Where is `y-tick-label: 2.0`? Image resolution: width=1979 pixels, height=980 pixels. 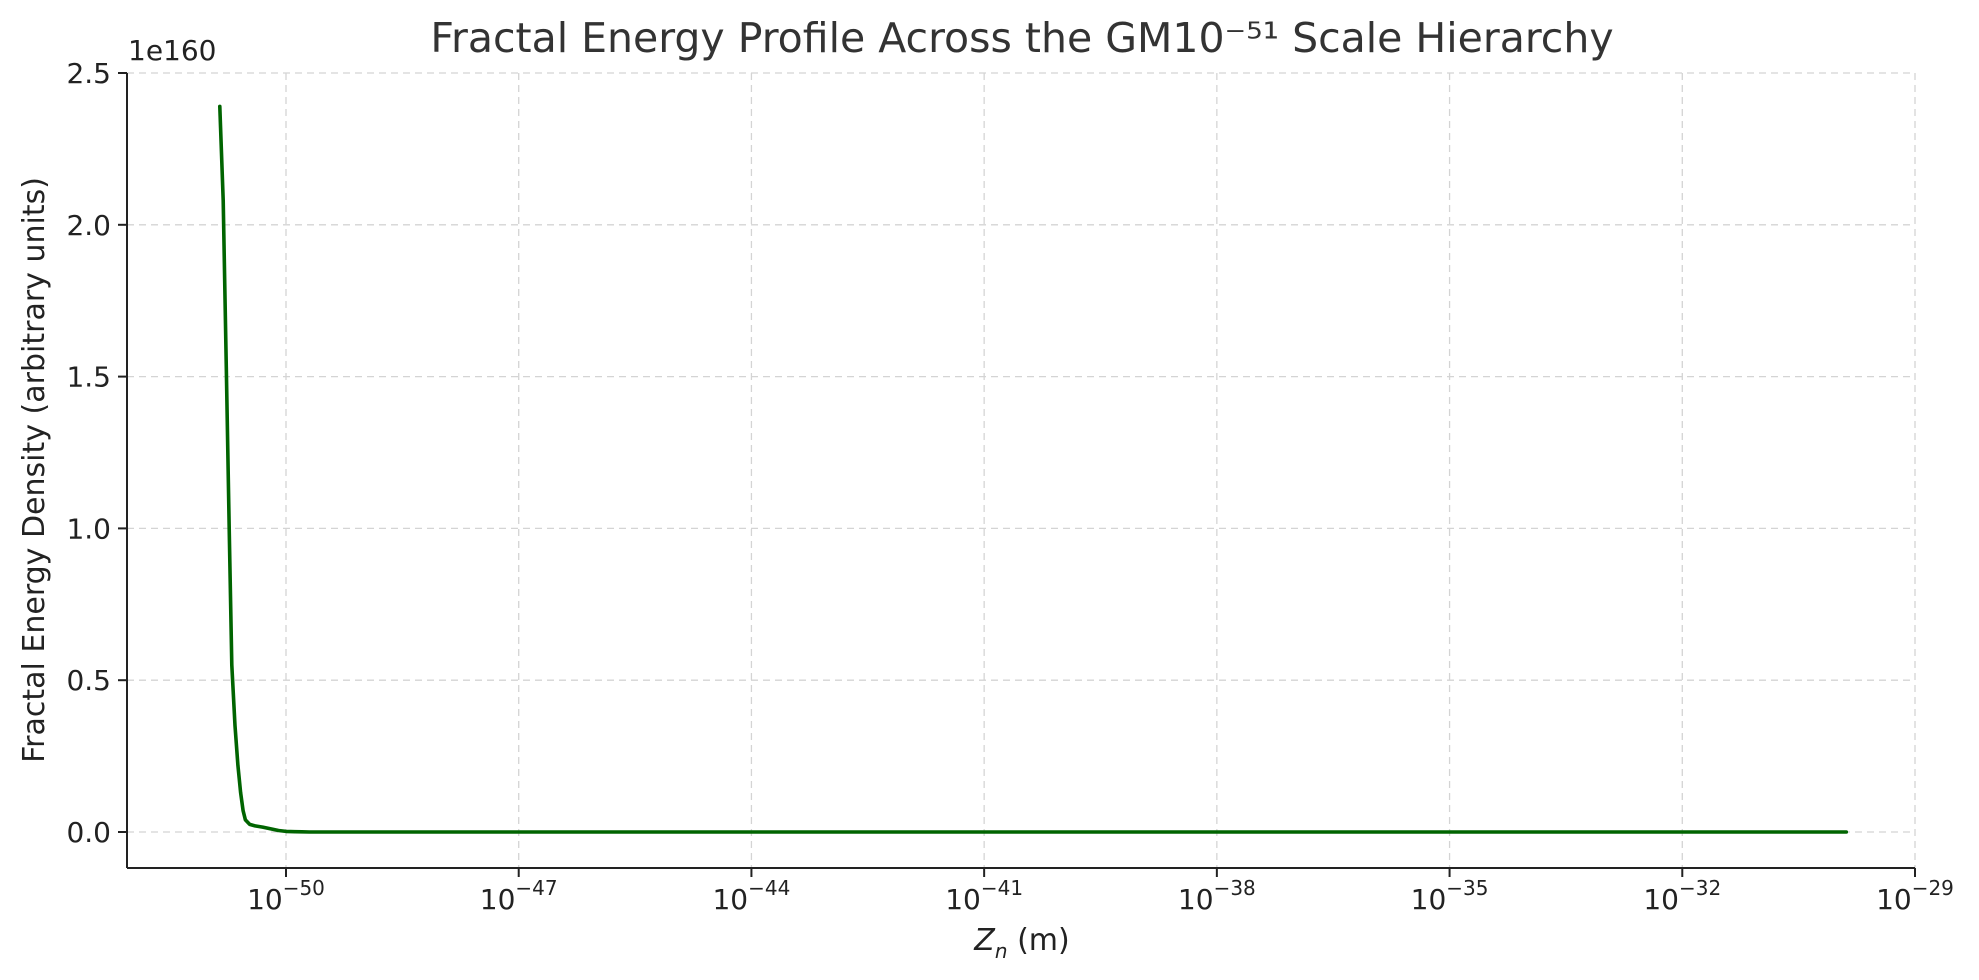 y-tick-label: 2.0 is located at coordinates (88, 225).